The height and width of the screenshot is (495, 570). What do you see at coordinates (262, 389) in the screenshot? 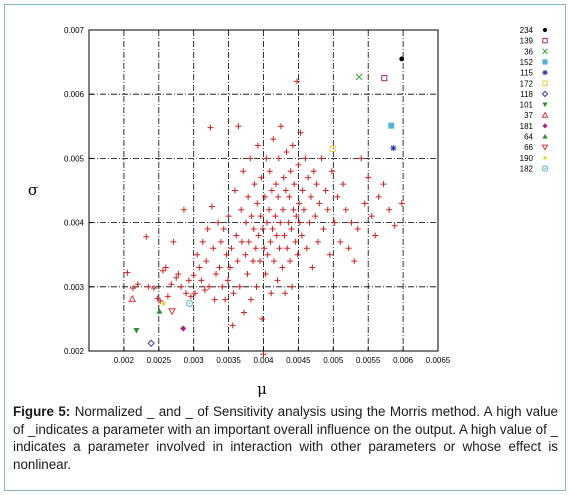
I see `x-axis-title: μ` at bounding box center [262, 389].